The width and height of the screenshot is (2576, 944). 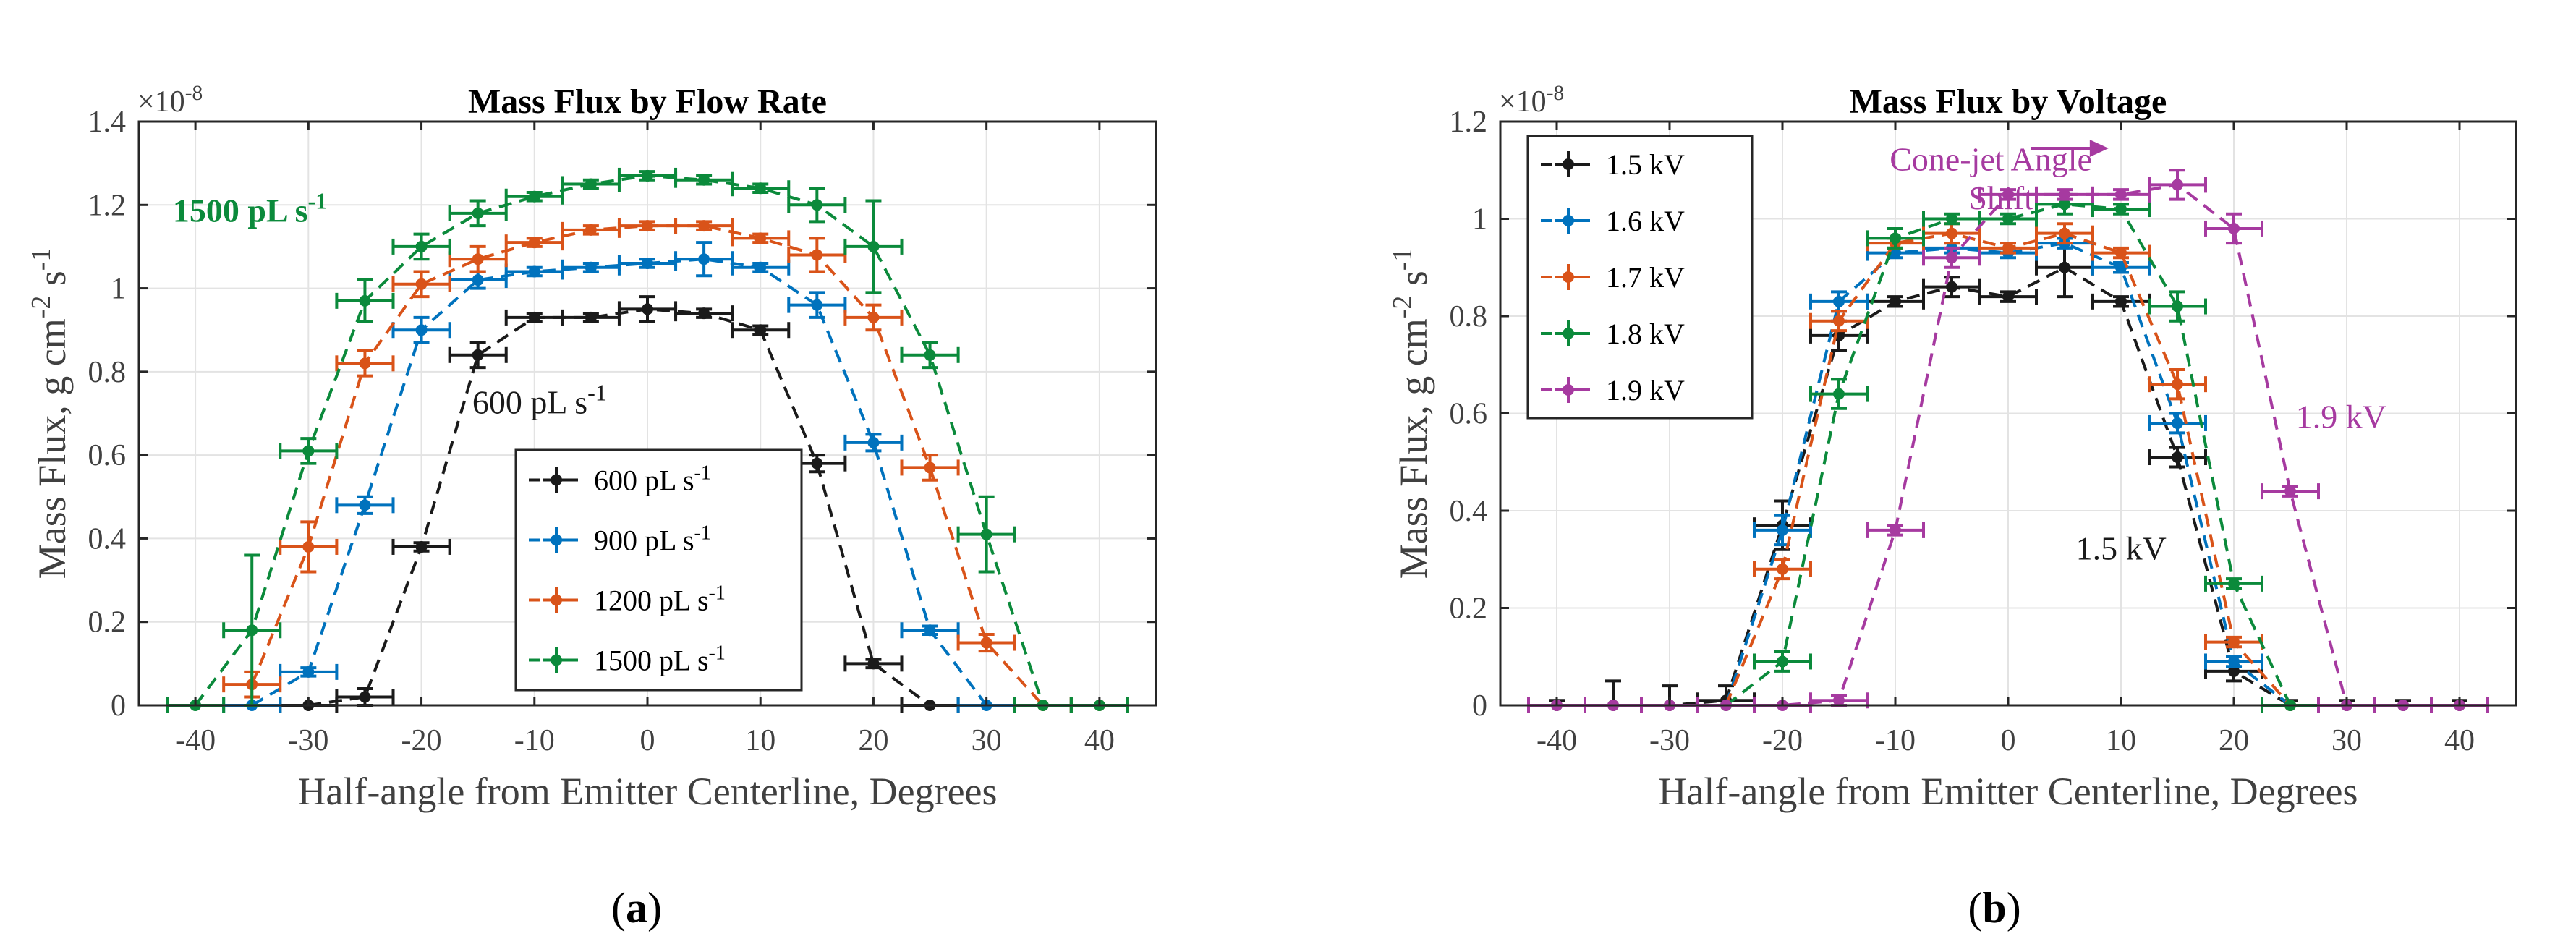 What do you see at coordinates (2234, 740) in the screenshot?
I see `x-tick-label: 20` at bounding box center [2234, 740].